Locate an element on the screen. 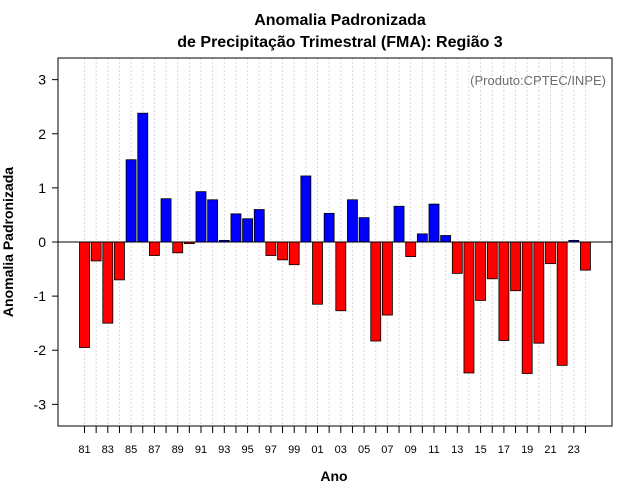  x-tick-label: 17 is located at coordinates (504, 450).